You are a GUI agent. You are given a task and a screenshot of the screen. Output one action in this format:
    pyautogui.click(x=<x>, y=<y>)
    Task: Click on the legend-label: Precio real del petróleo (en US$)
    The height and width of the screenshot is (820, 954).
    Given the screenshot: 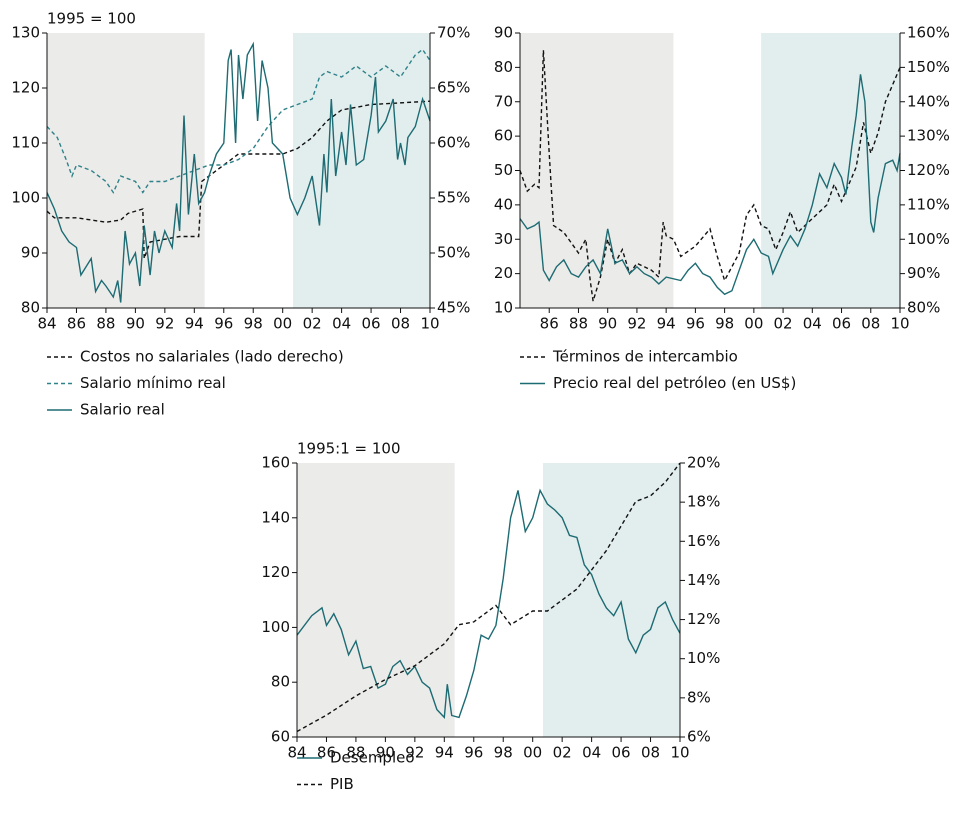 What is the action you would take?
    pyautogui.click(x=674, y=383)
    